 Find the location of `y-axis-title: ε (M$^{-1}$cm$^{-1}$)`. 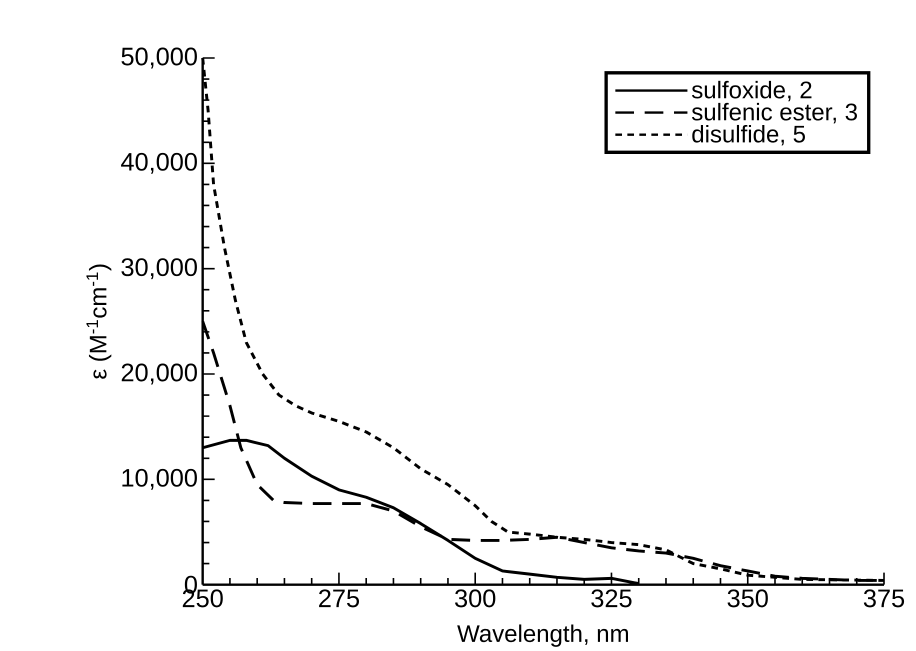

y-axis-title: ε (M$^{-1}$cm$^{-1}$) is located at coordinates (99, 321).